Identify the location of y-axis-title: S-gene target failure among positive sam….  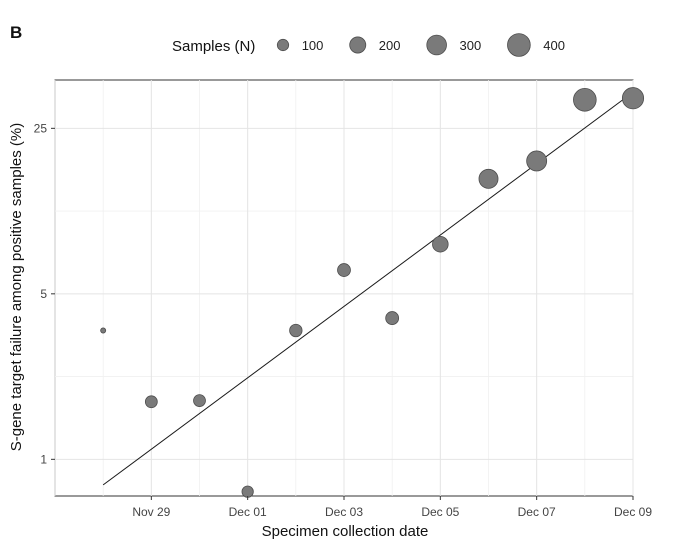
(16, 287).